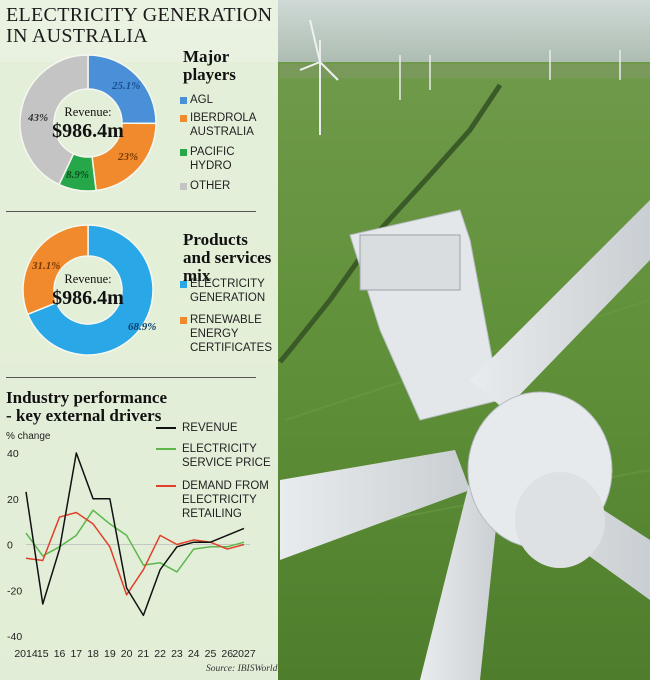  I want to click on products-services-center: Revenue: $986.4m, so click(88, 290).